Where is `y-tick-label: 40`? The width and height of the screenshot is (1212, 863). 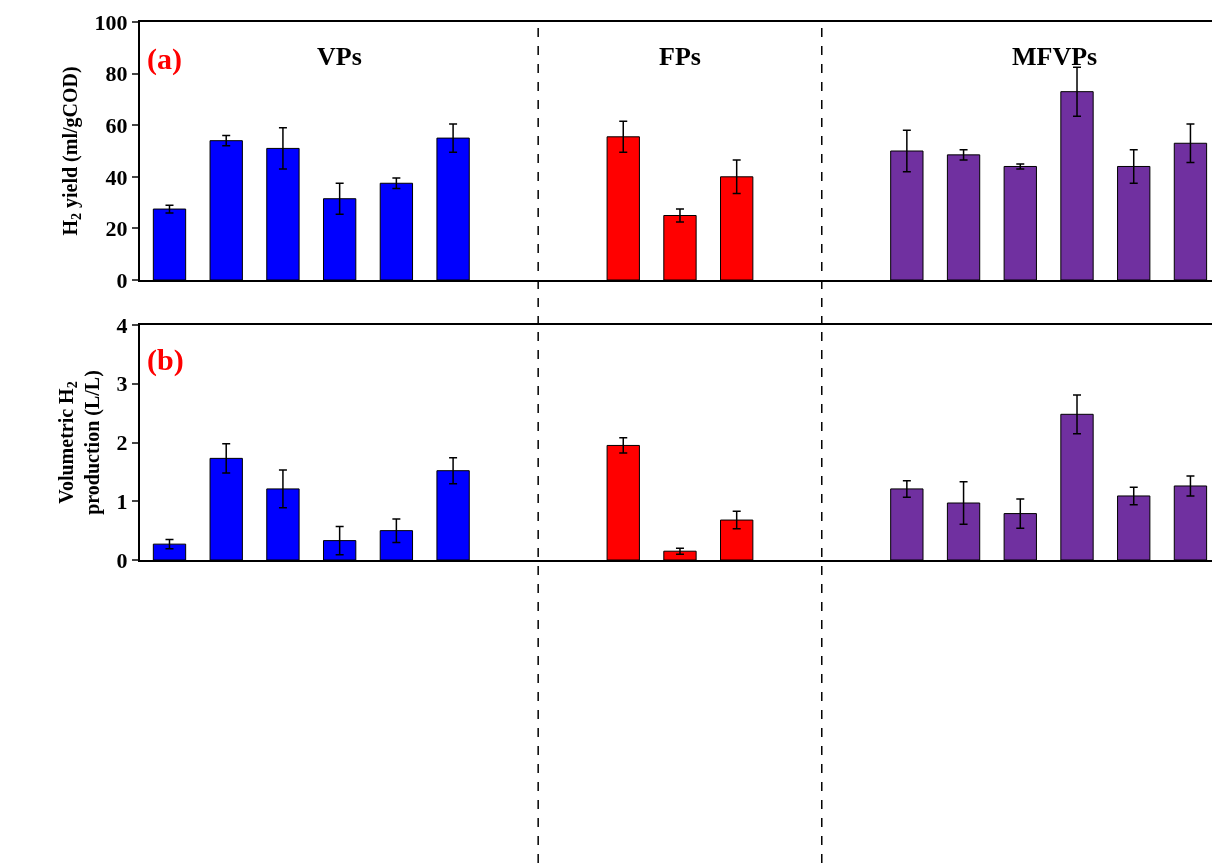 y-tick-label: 40 is located at coordinates (116, 177).